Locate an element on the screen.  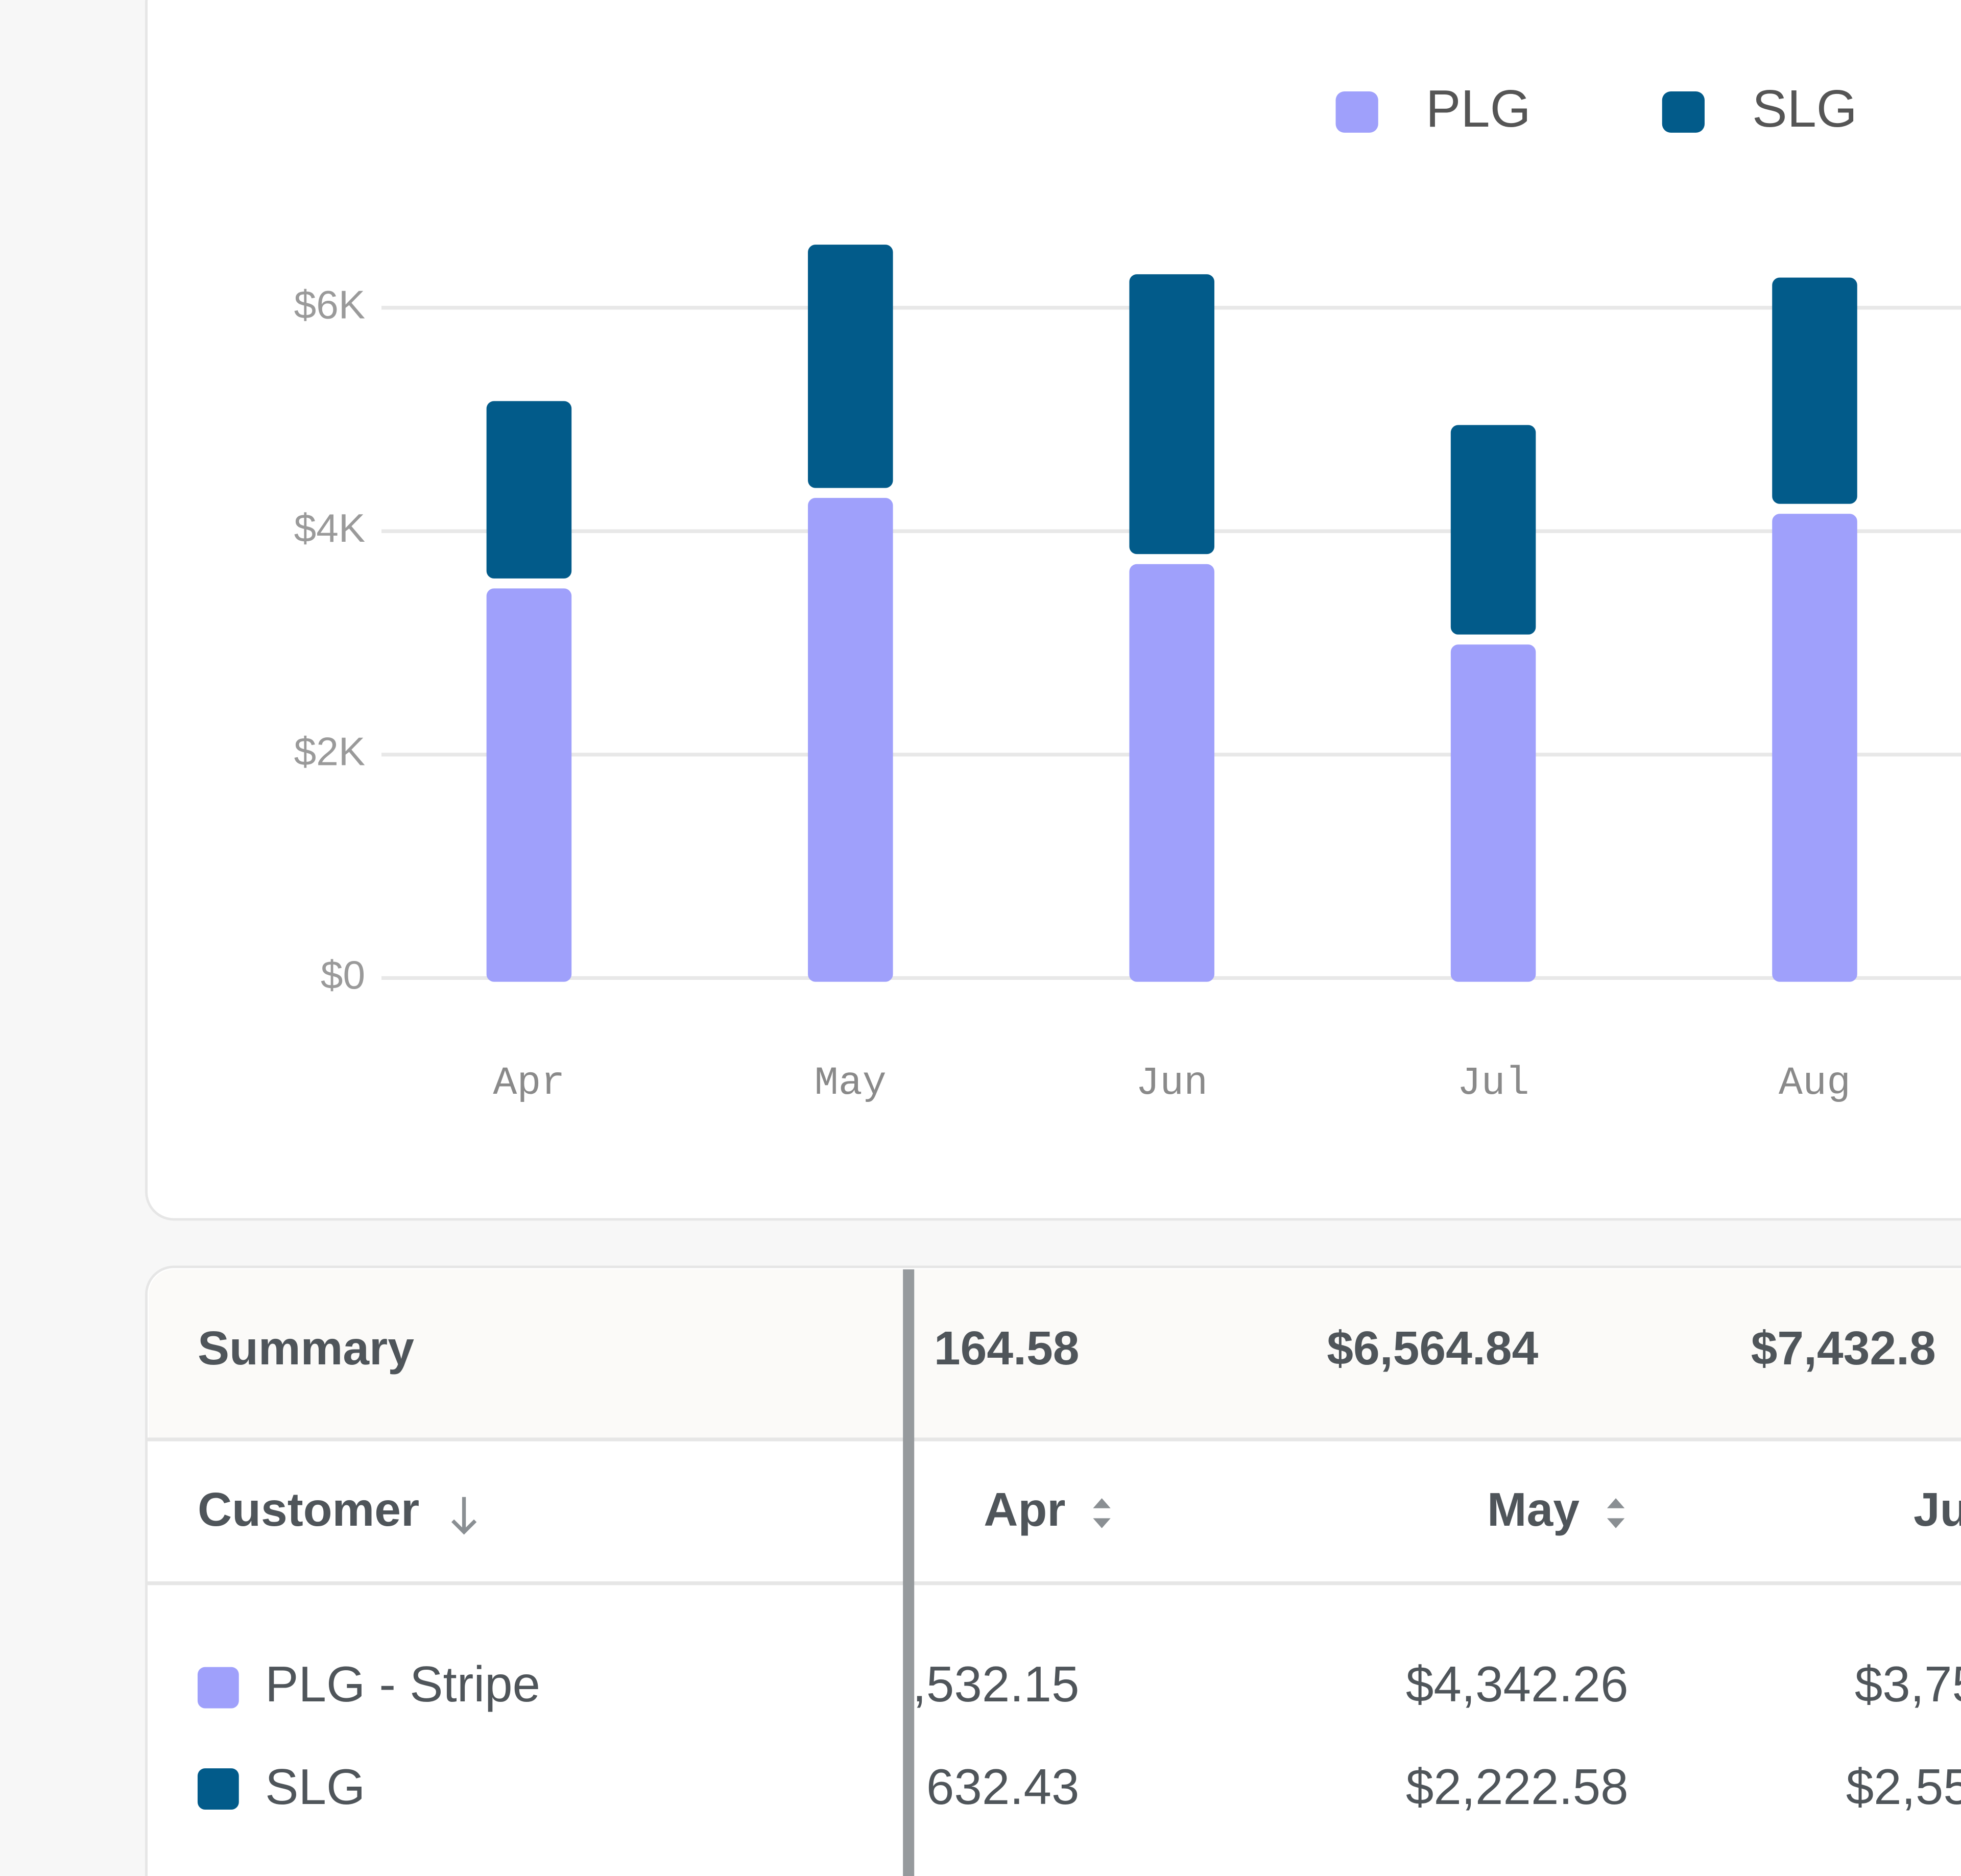
x-tick-label: Jun is located at coordinates (1172, 1083).